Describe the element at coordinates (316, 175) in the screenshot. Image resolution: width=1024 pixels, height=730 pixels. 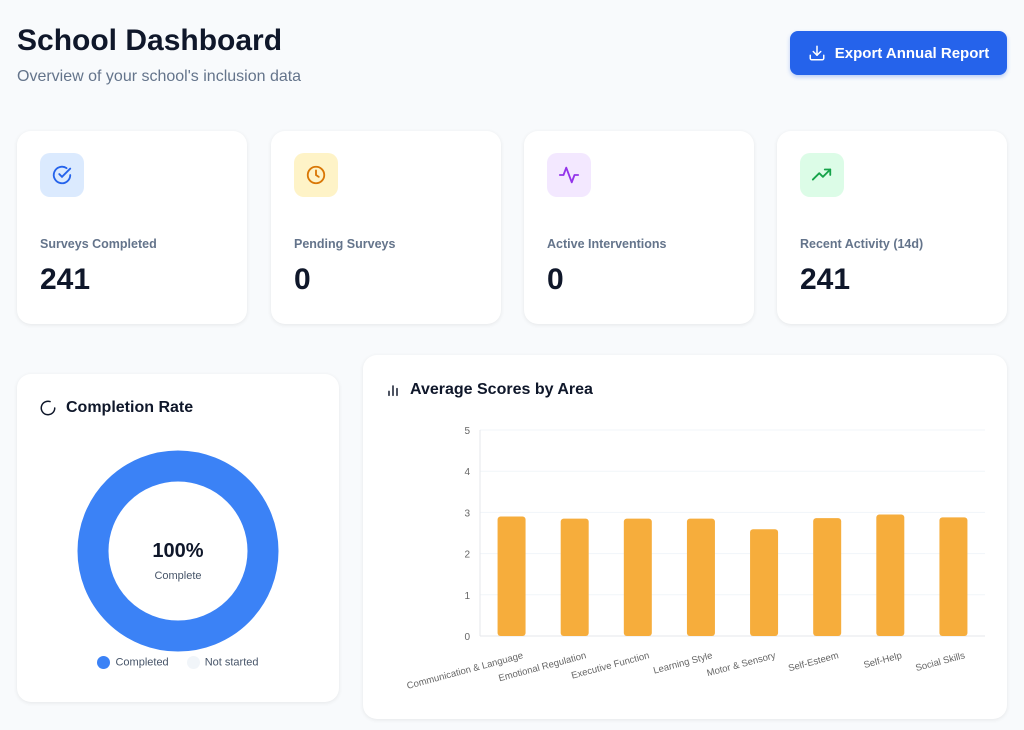
I see `clock-icon` at that location.